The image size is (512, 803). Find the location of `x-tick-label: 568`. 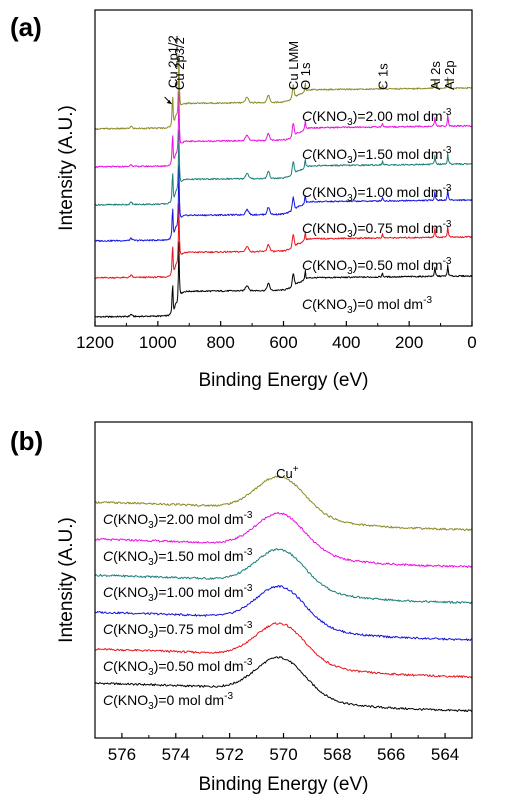

x-tick-label: 568 is located at coordinates (337, 754).